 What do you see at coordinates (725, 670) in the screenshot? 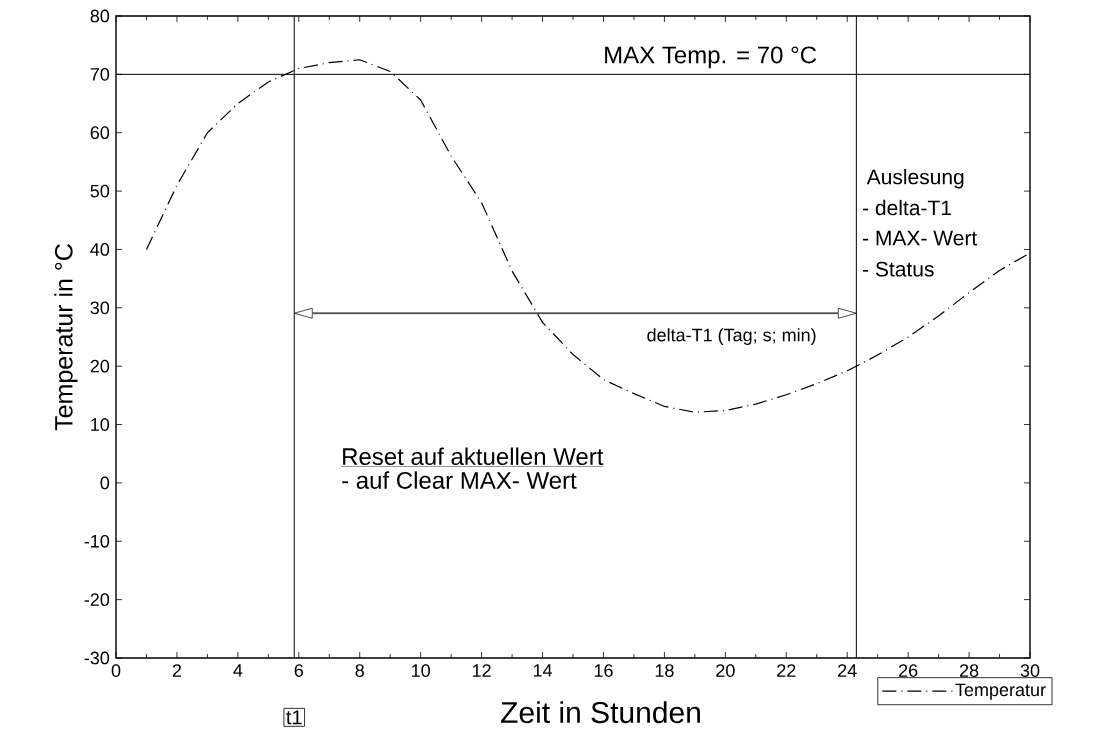
I see `x-tick-label: 20` at bounding box center [725, 670].